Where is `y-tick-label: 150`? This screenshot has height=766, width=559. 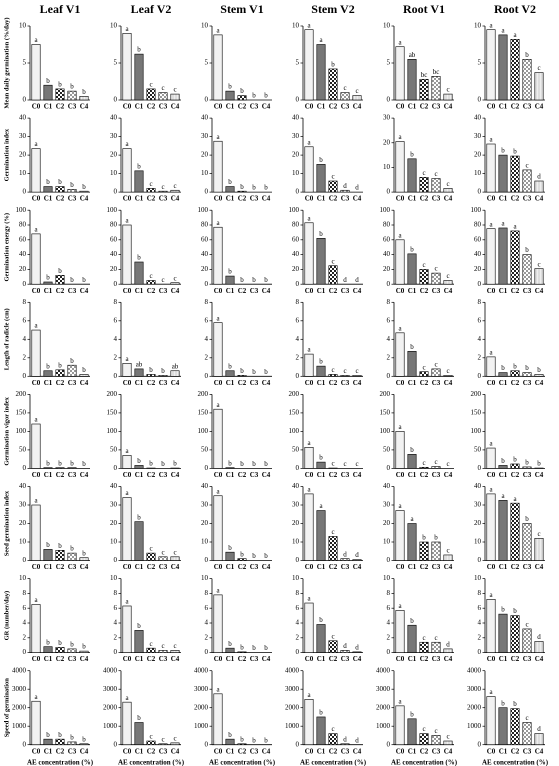 y-tick-label: 150 is located at coordinates (476, 413).